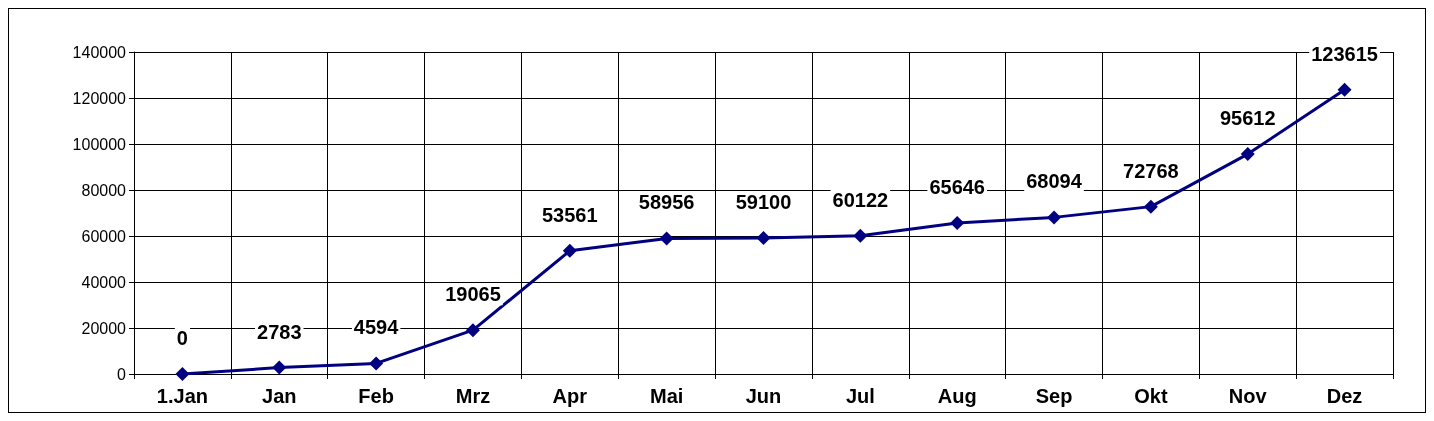 The height and width of the screenshot is (421, 1434). I want to click on data-label: 4594, so click(376, 327).